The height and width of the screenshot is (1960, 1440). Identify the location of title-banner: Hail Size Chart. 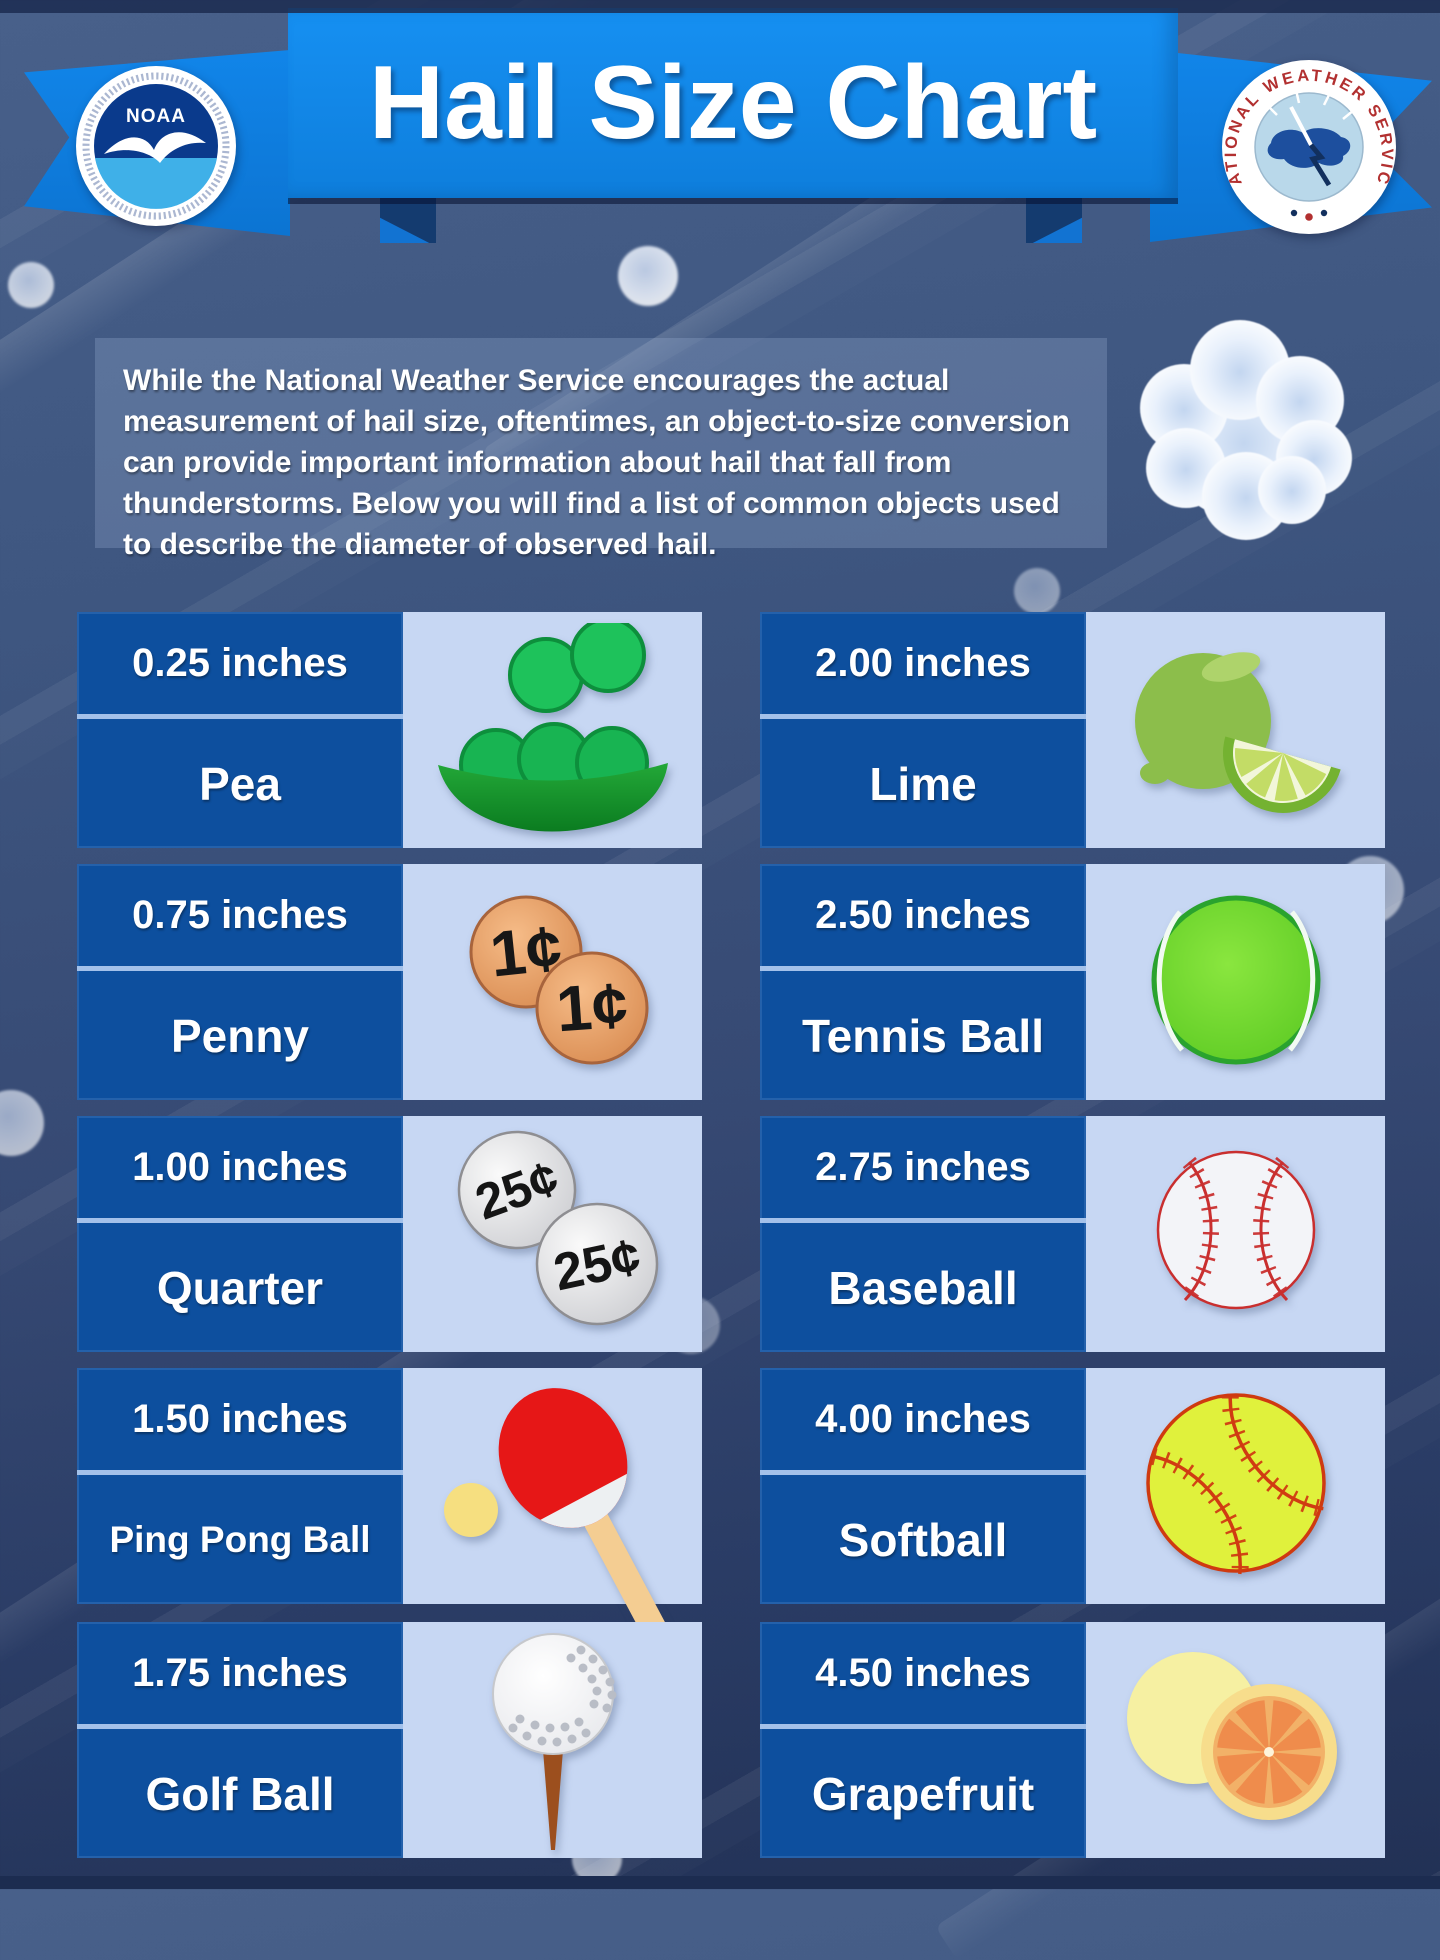
(733, 103).